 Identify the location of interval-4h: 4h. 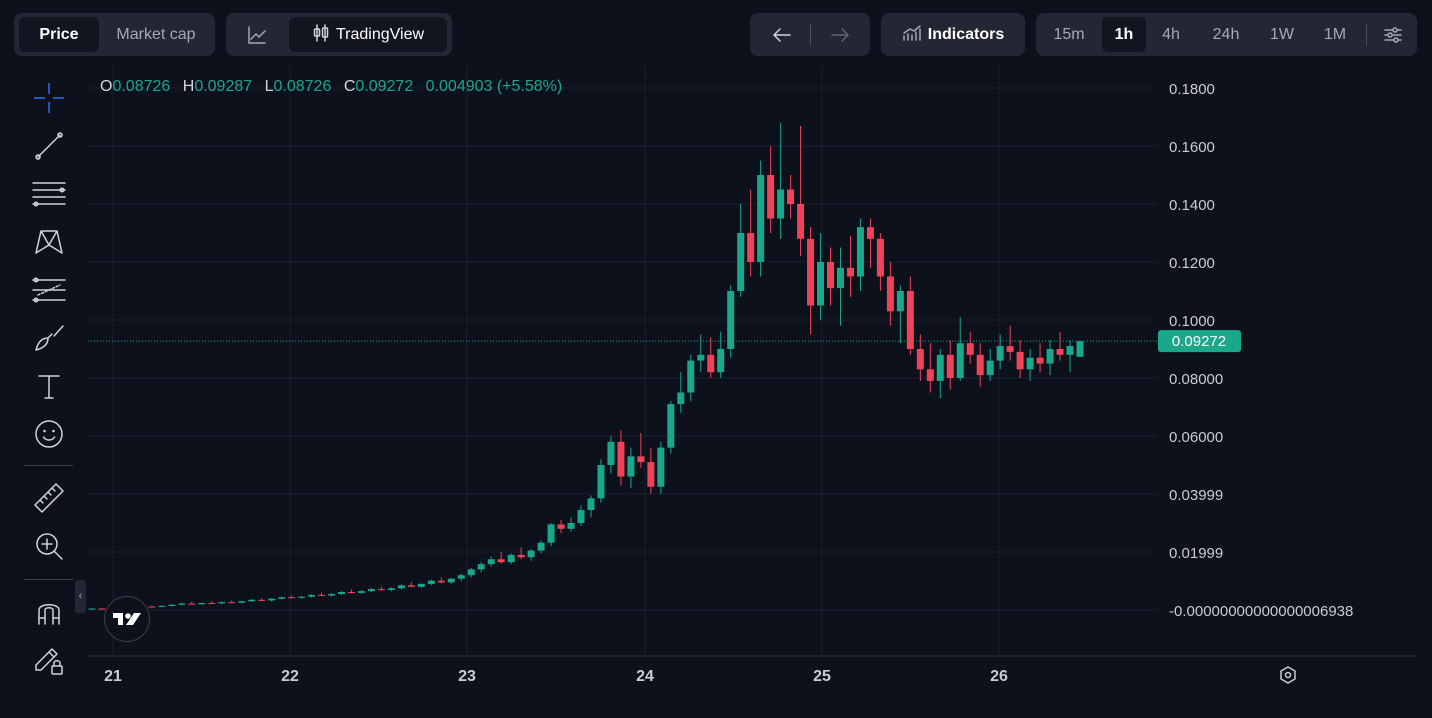
(1171, 34).